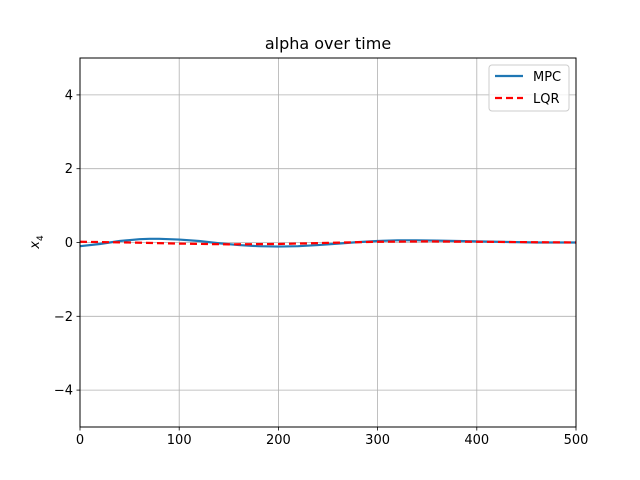 The height and width of the screenshot is (480, 640). Describe the element at coordinates (332, 437) in the screenshot. I see `x-axis: 0 100 200 300 400 500` at that location.